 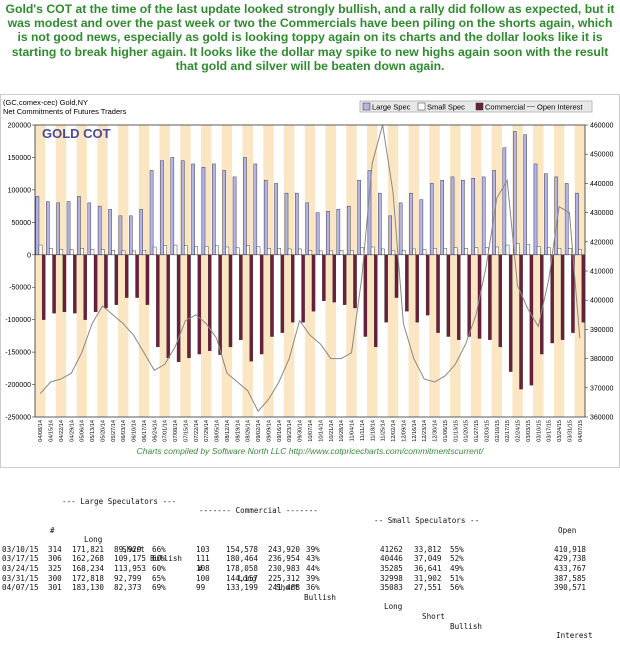 What do you see at coordinates (29, 255) in the screenshot?
I see `y-left-tick-label: 0` at bounding box center [29, 255].